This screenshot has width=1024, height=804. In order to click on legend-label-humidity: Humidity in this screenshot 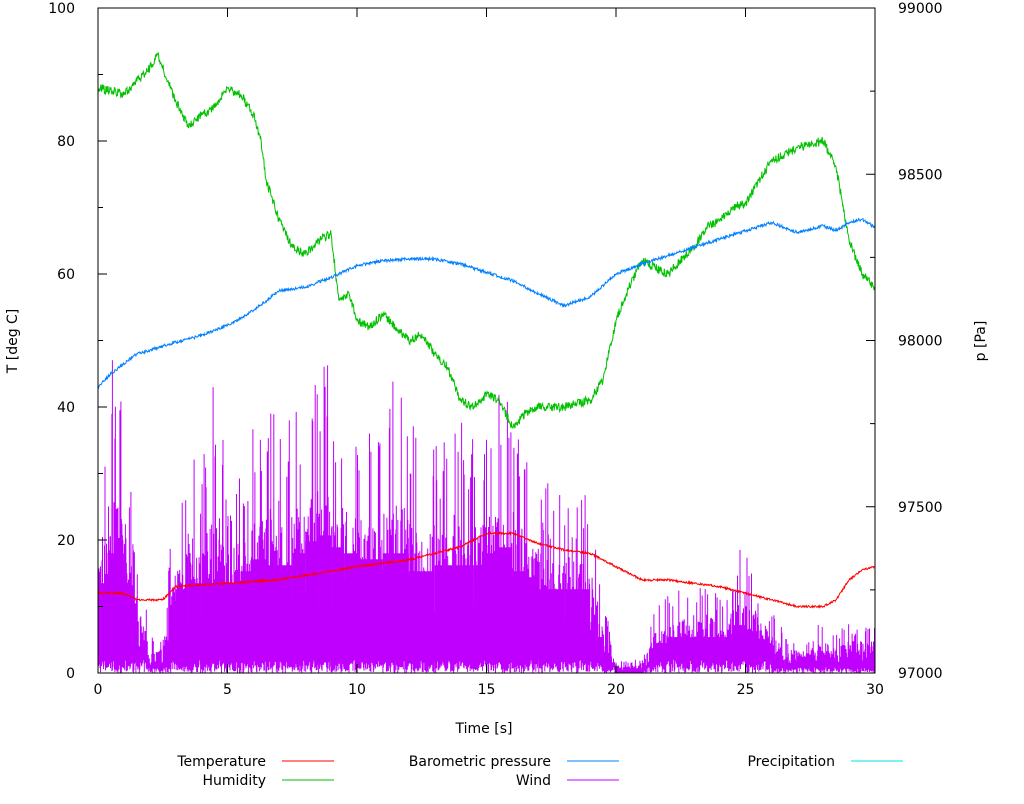, I will do `click(234, 781)`.